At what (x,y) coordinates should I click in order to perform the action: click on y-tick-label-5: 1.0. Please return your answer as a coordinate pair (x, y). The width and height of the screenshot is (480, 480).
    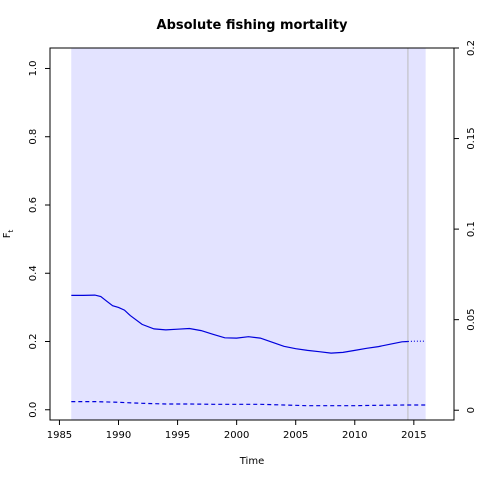
    Looking at the image, I should click on (33, 69).